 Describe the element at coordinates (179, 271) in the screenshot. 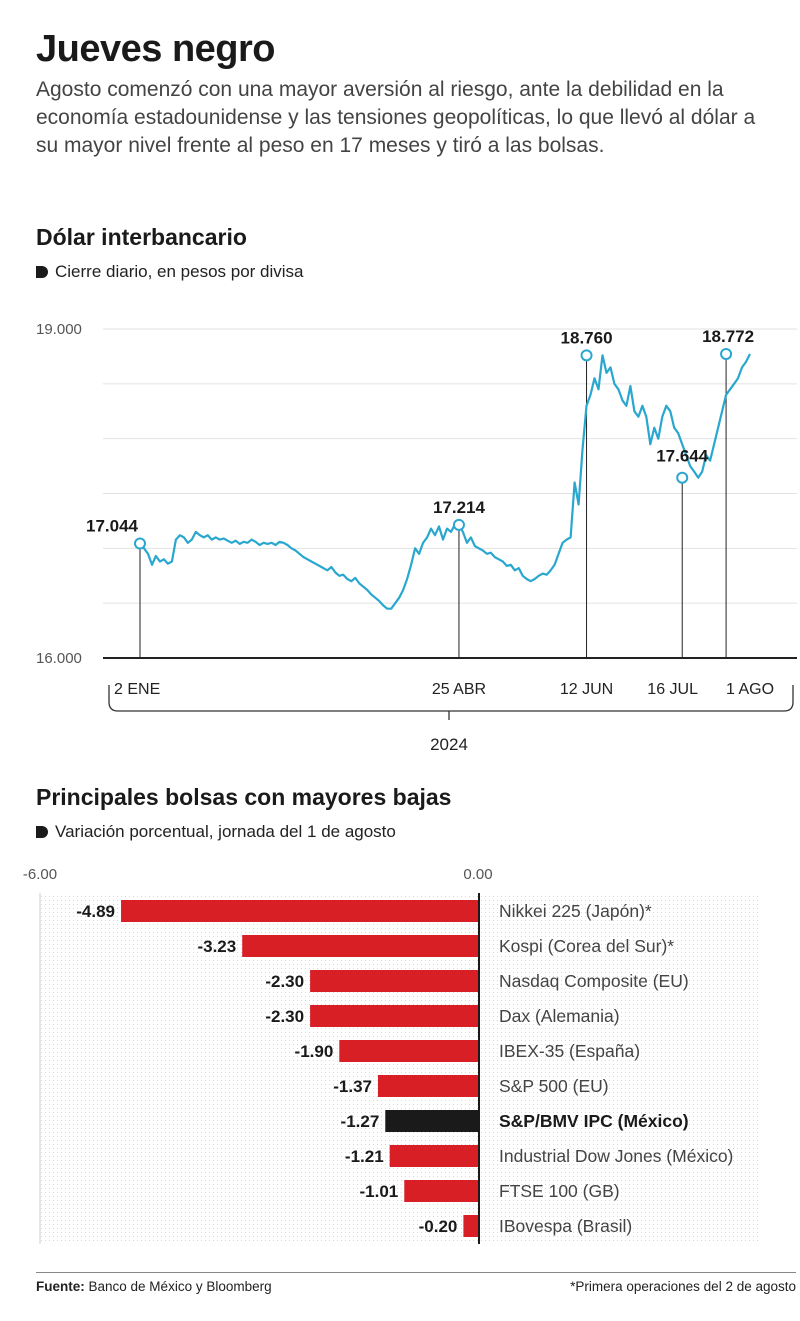

I see `chart1-subtitle-text: Cierre diario, en pesos por divisa` at that location.